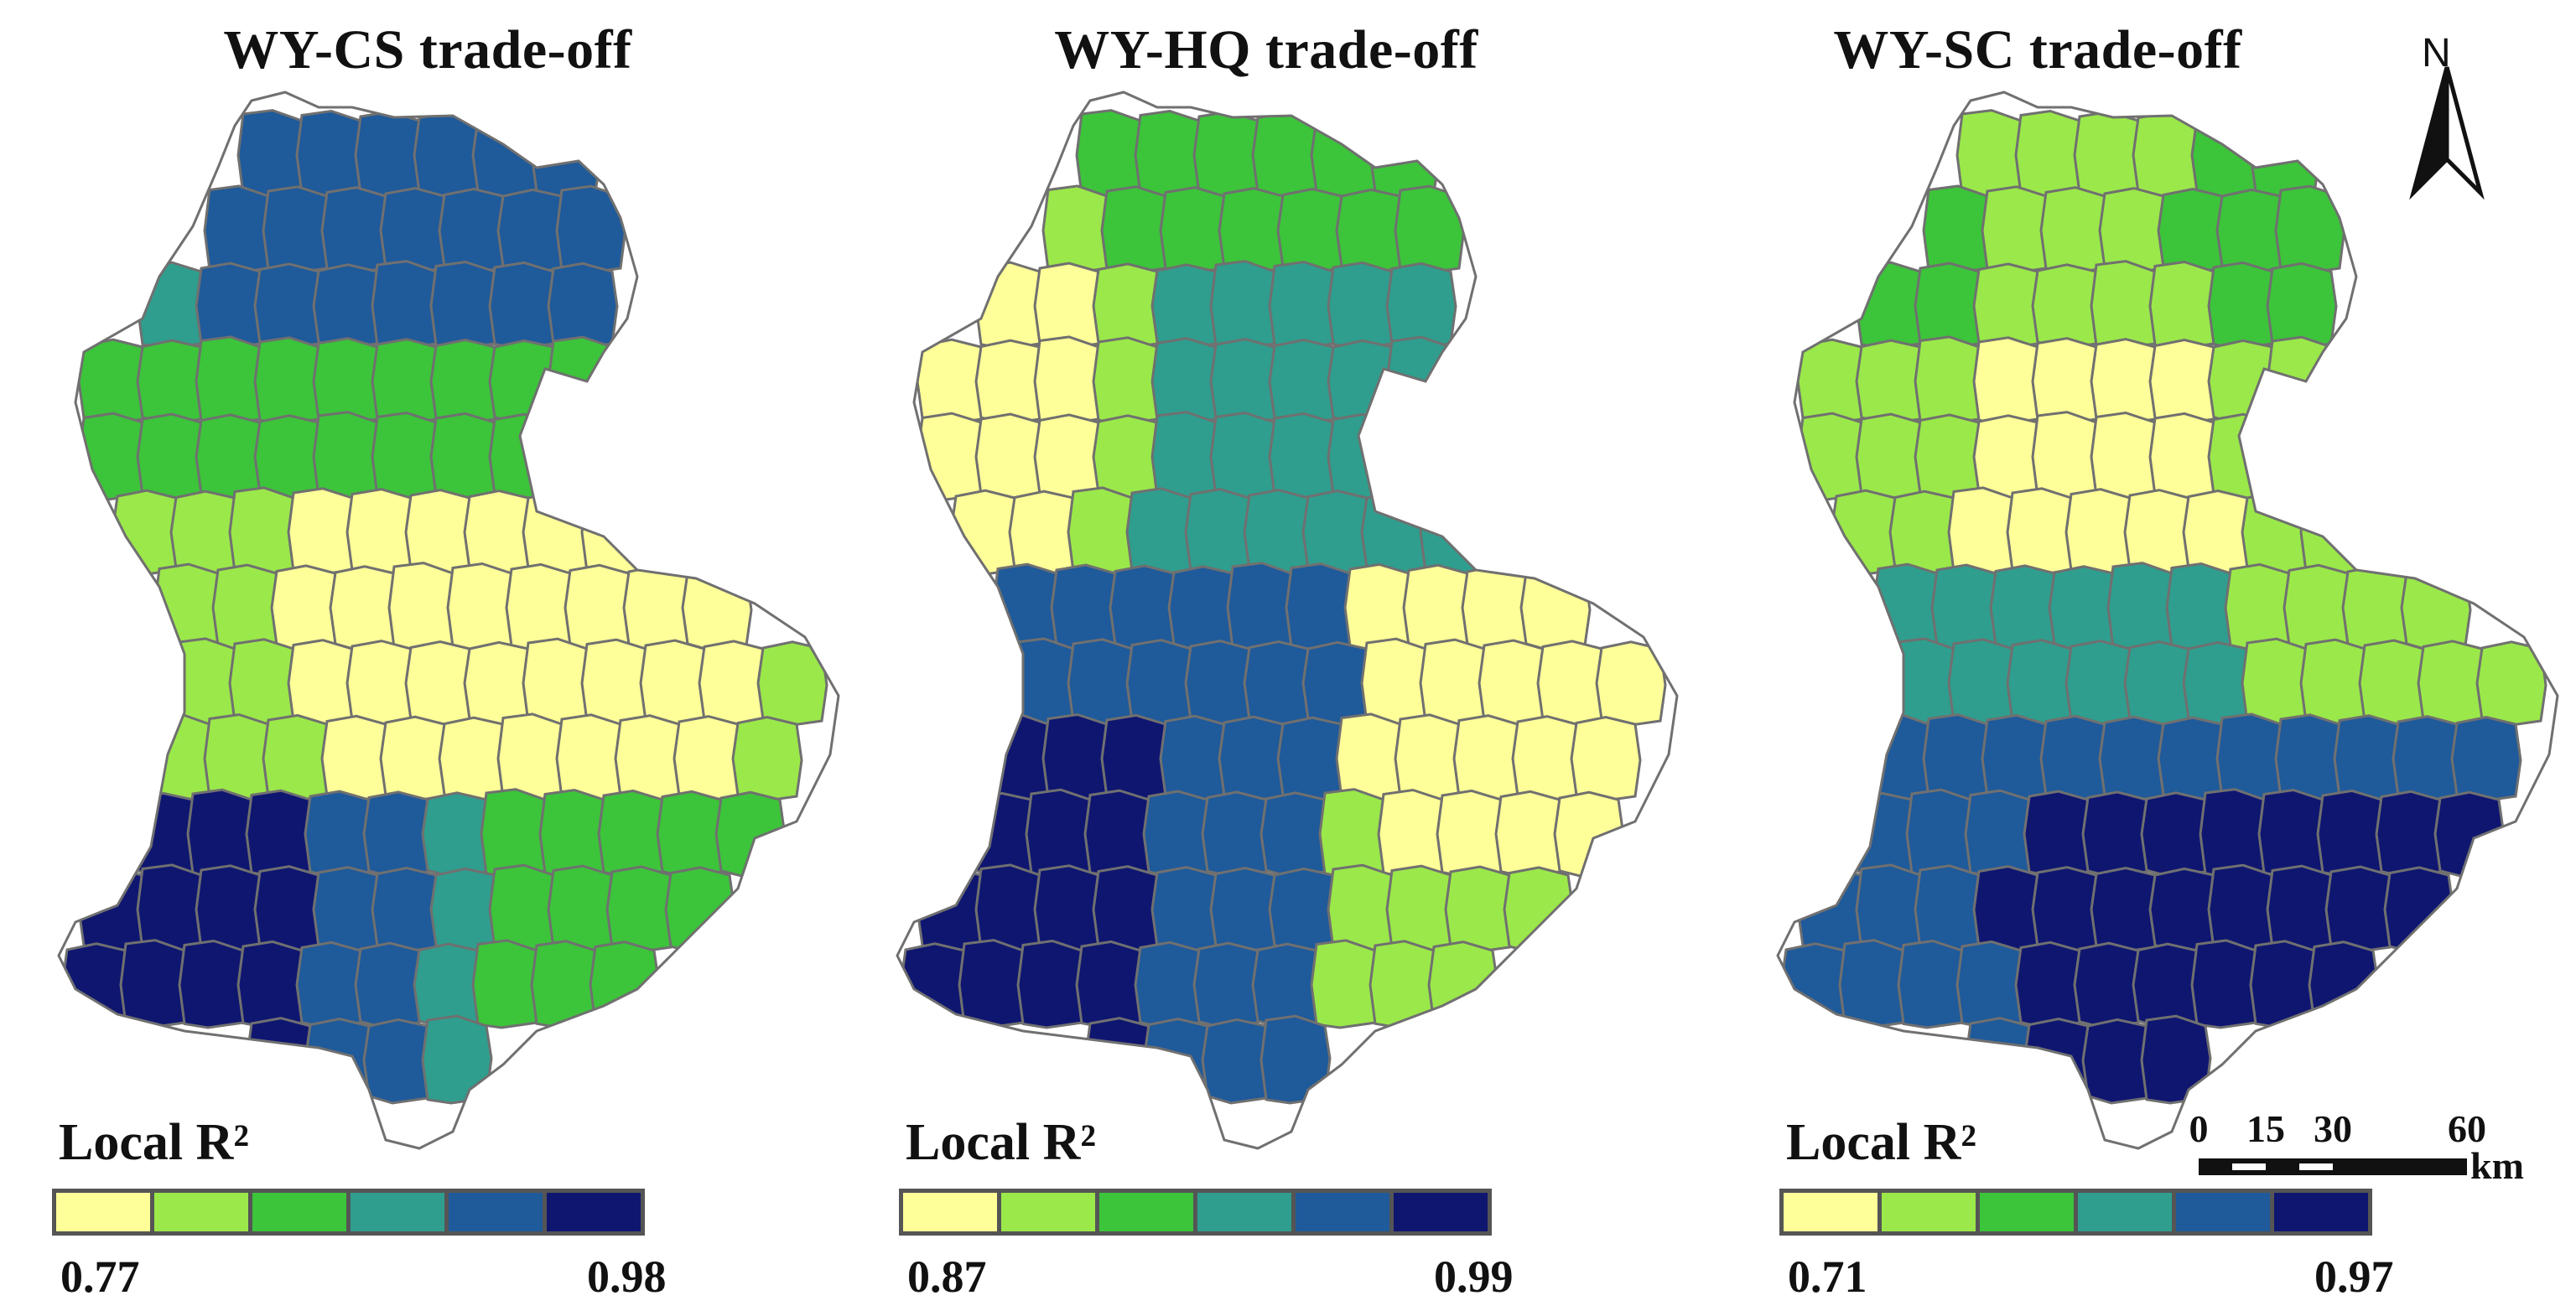 The height and width of the screenshot is (1311, 2576). Describe the element at coordinates (2037, 49) in the screenshot. I see `panel-title: WY-SC trade-off` at that location.